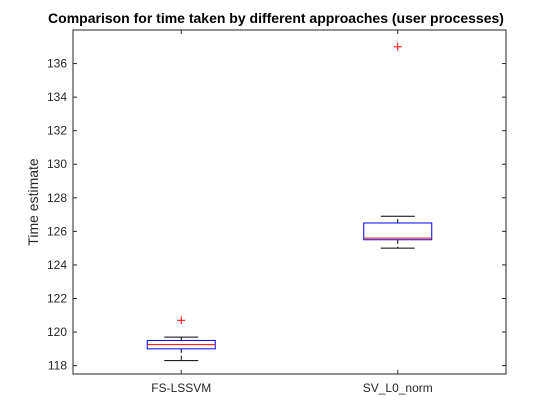  What do you see at coordinates (181, 388) in the screenshot?
I see `x-tick-label: FS-LSSVM` at bounding box center [181, 388].